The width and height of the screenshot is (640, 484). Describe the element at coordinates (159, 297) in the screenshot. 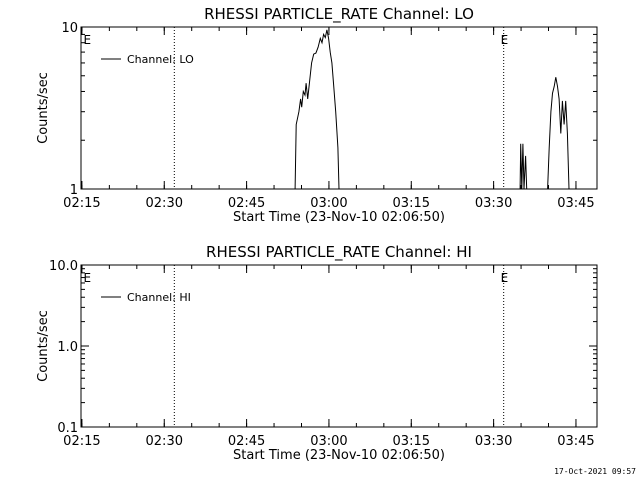

I see `legend-label: Channel: HI` at that location.